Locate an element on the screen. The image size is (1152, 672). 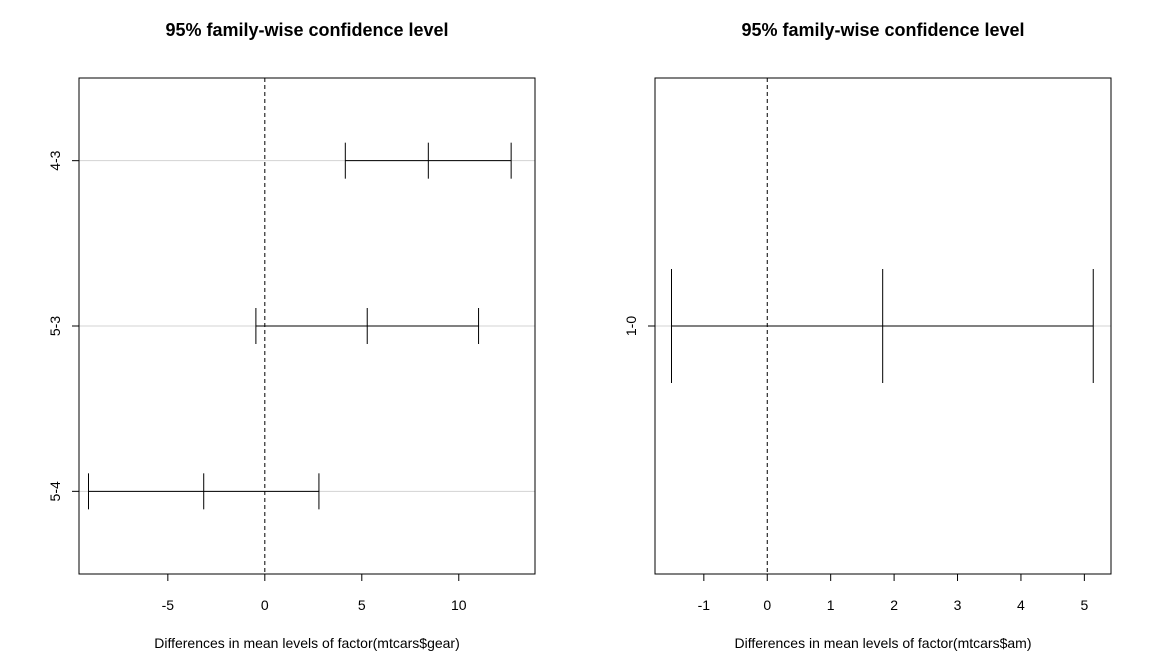
x-tick-label: 1 is located at coordinates (831, 605).